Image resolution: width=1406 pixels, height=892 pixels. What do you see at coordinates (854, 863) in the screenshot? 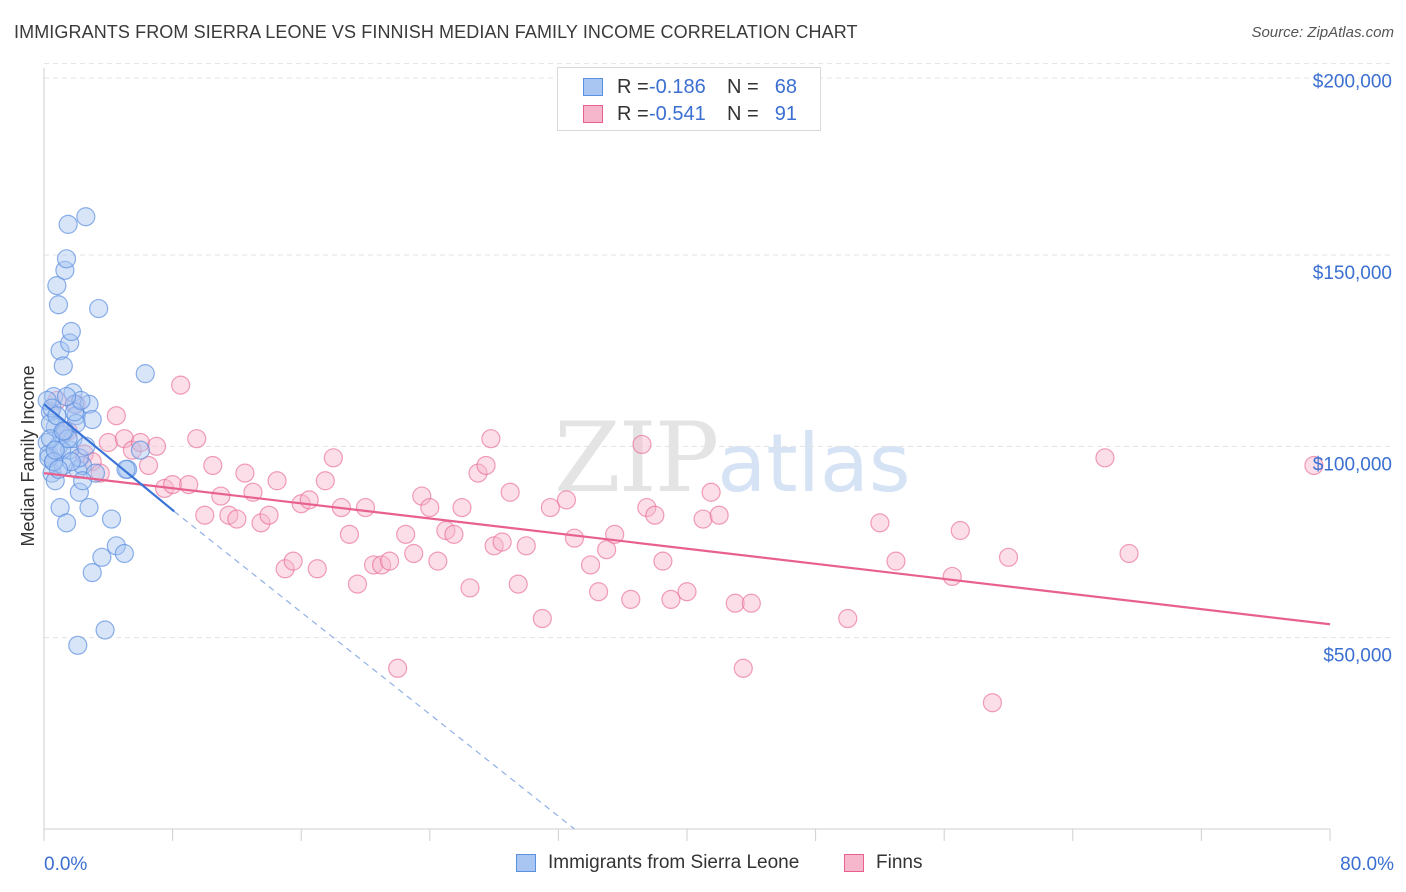
I see `bottom-legend-swatch-pink` at bounding box center [854, 863].